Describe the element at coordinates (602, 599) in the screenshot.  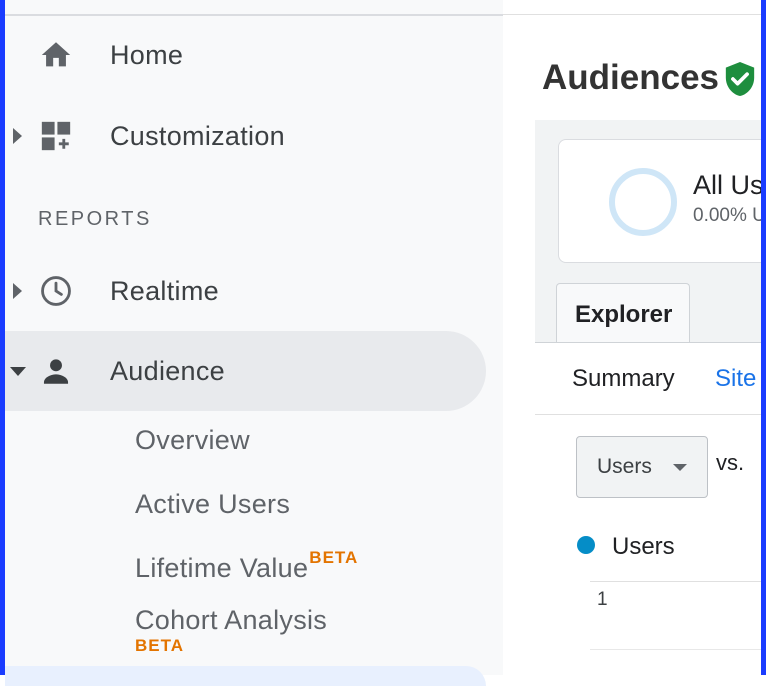
I see `chart-y-tick: 1` at that location.